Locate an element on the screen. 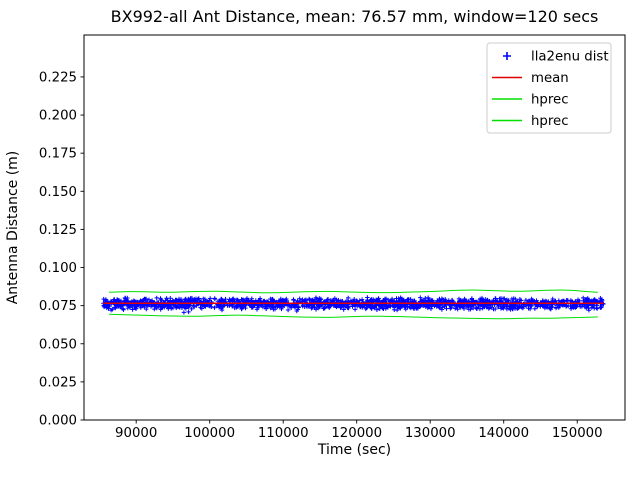 The image size is (640, 484). legend-label-hprec-upper: hprec is located at coordinates (550, 100).